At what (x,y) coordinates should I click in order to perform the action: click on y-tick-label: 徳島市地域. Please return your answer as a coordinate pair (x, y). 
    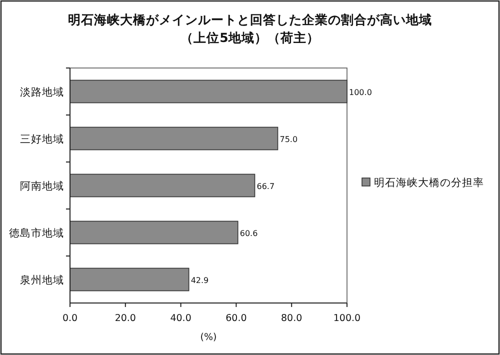
    Looking at the image, I should click on (36, 233).